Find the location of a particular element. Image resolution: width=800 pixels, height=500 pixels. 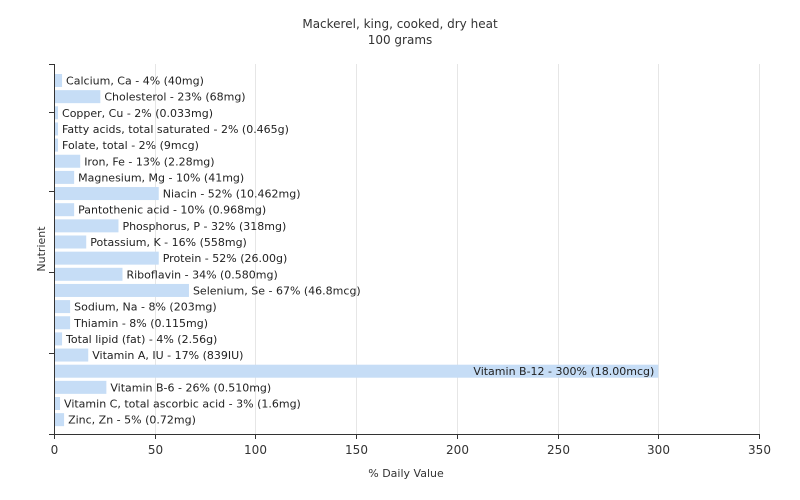

bar-label: Iron, Fe - 13% (2.28mg) is located at coordinates (149, 161).